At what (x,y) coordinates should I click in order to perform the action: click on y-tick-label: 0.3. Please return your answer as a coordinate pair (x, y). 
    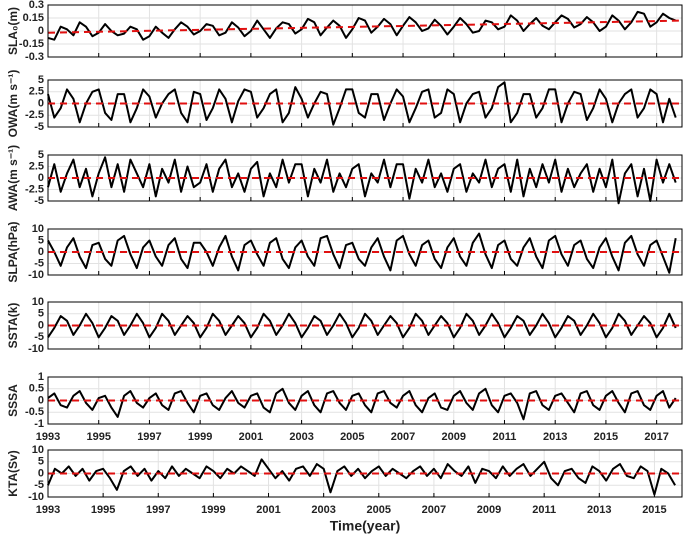
    Looking at the image, I should click on (36, 5).